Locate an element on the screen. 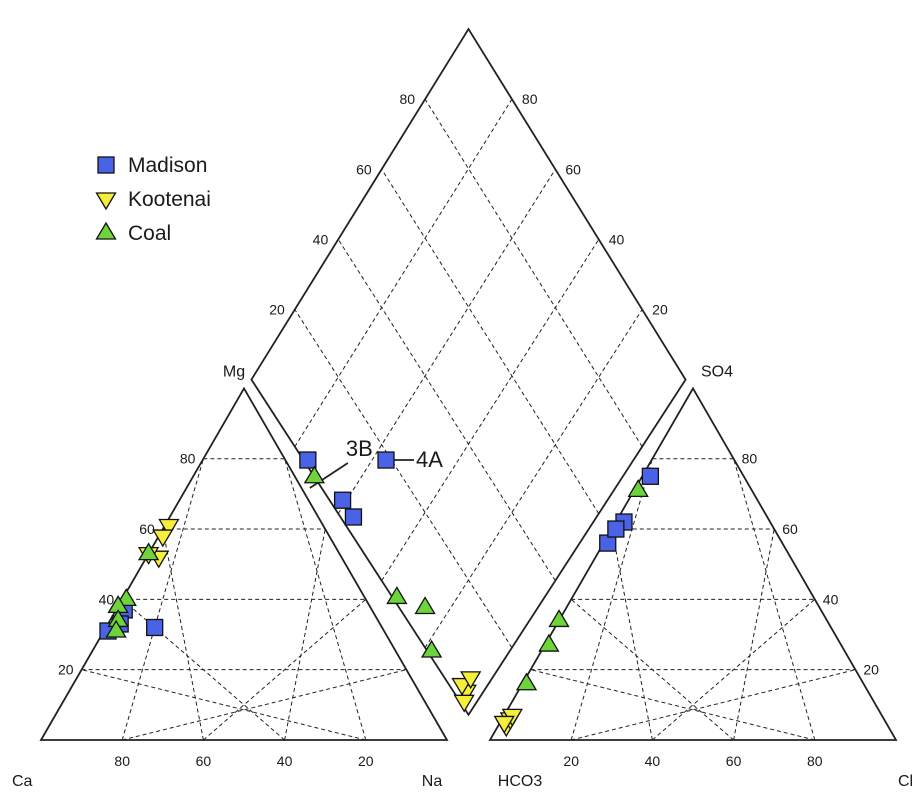  cation-left-tick-label: 60 is located at coordinates (147, 529).